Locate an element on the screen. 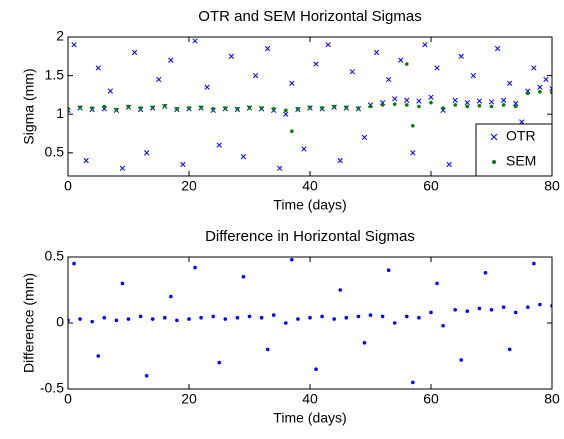  legend-label: SEM is located at coordinates (521, 161).